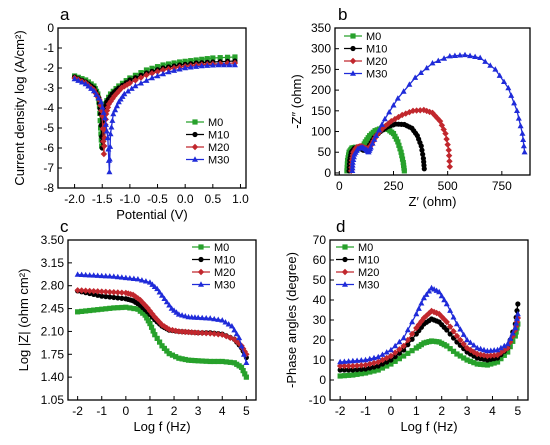  What do you see at coordinates (448, 186) in the screenshot?
I see `x-tick-label: 500` at bounding box center [448, 186].